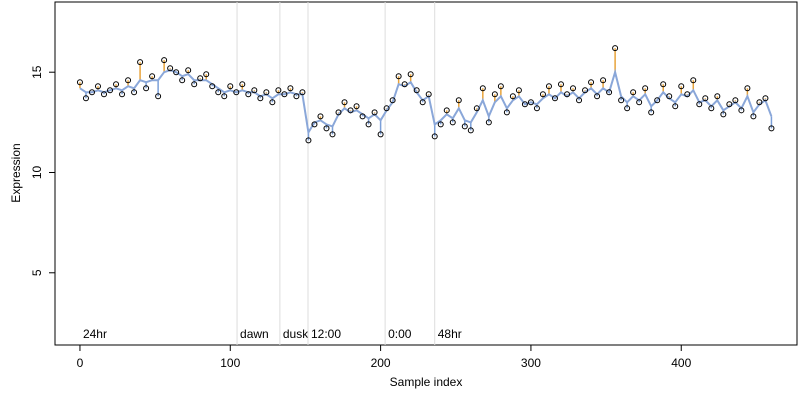 The height and width of the screenshot is (400, 800). I want to click on phase-label: 48hr, so click(450, 334).